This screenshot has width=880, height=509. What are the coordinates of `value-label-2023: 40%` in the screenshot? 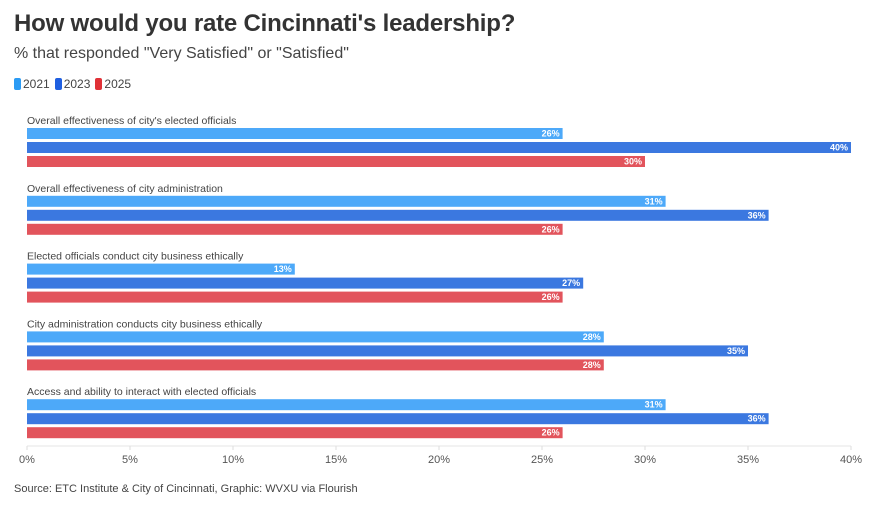 It's located at (839, 148).